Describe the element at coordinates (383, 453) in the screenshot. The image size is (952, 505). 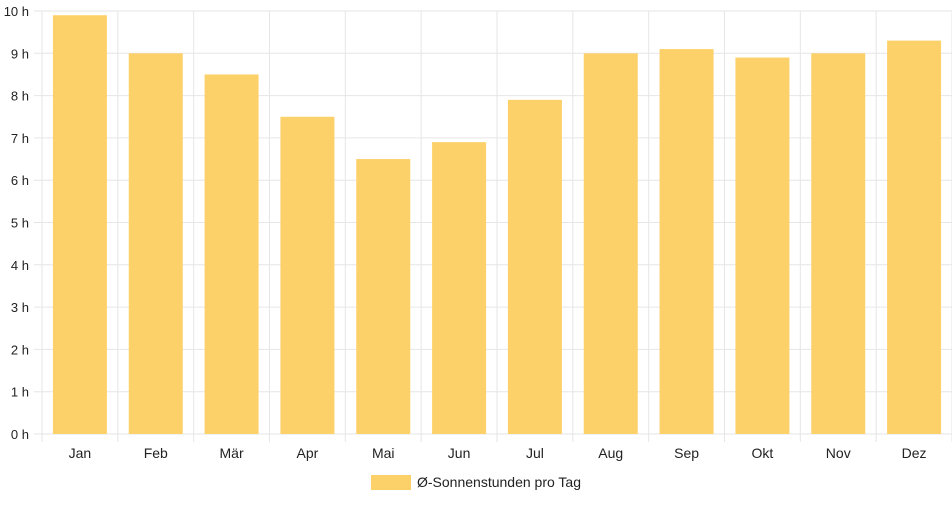
I see `x-tick-label: Mai` at that location.